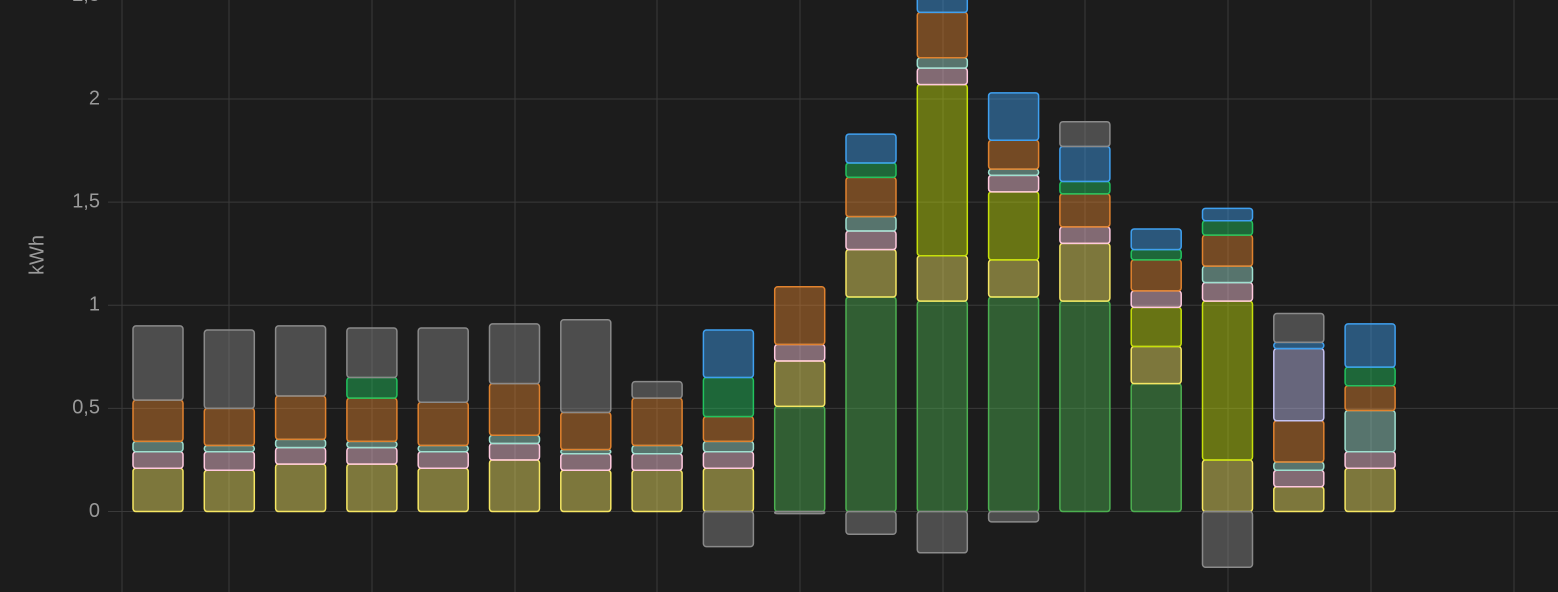  What do you see at coordinates (37, 255) in the screenshot?
I see `y-axis-label: kWh` at bounding box center [37, 255].